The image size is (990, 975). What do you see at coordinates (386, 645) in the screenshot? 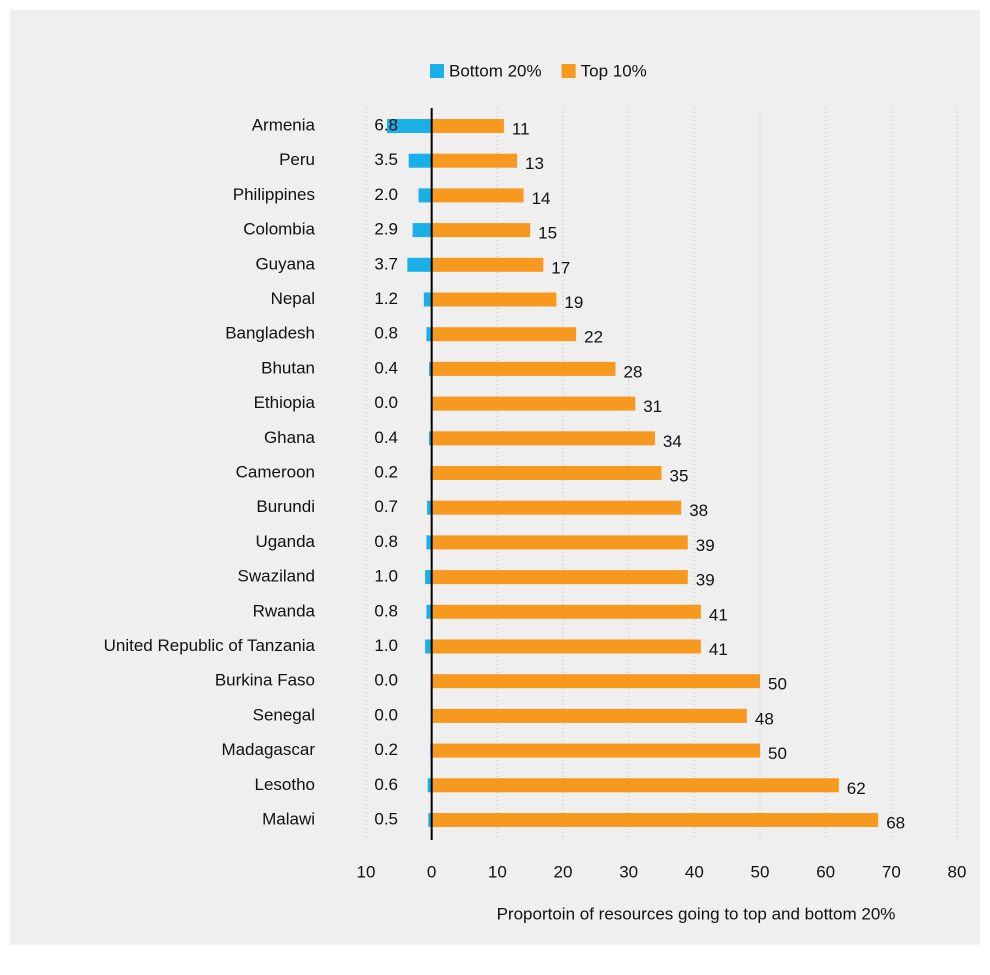
I see `value-label: 1.0` at bounding box center [386, 645].